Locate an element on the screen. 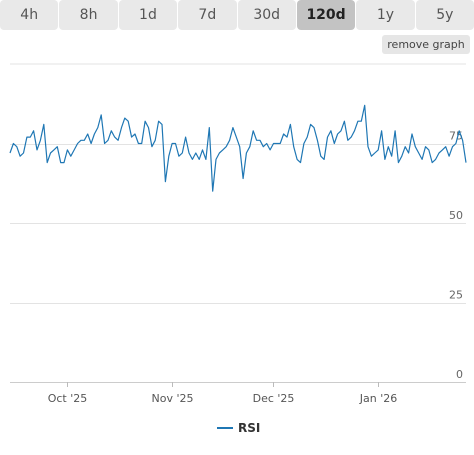  legend-label-rsi: RSI is located at coordinates (249, 428).